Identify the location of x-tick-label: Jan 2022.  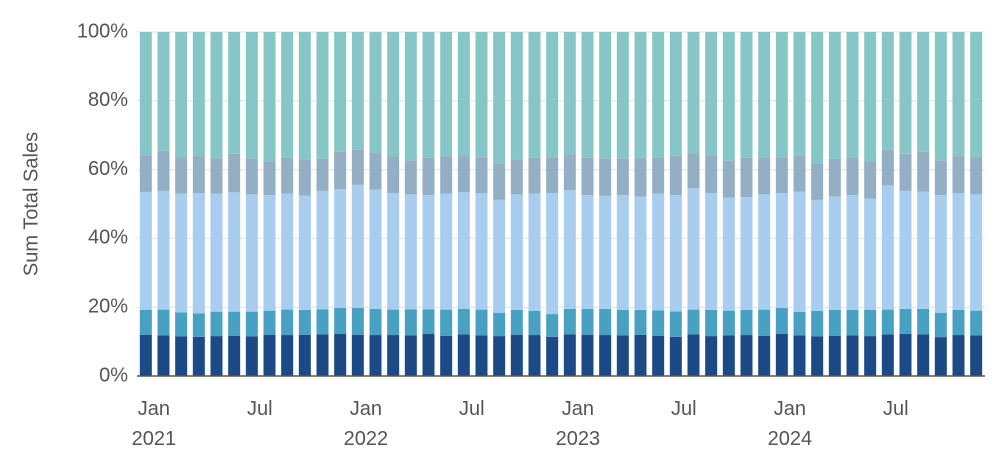
(366, 424).